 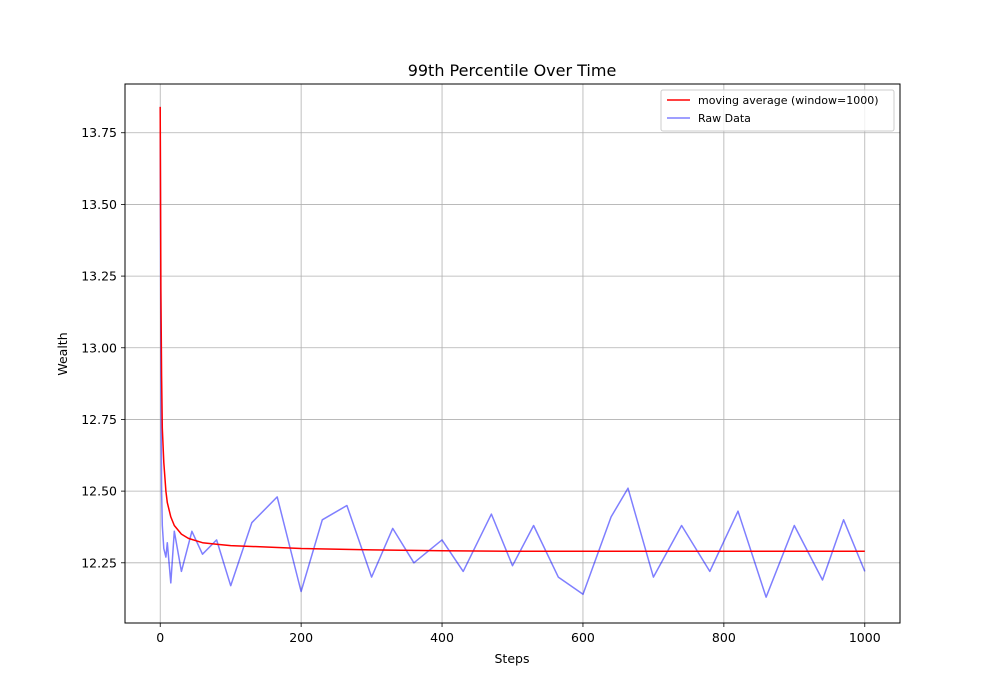 I want to click on chart-title: 99th Percentile Over Time, so click(x=512, y=70).